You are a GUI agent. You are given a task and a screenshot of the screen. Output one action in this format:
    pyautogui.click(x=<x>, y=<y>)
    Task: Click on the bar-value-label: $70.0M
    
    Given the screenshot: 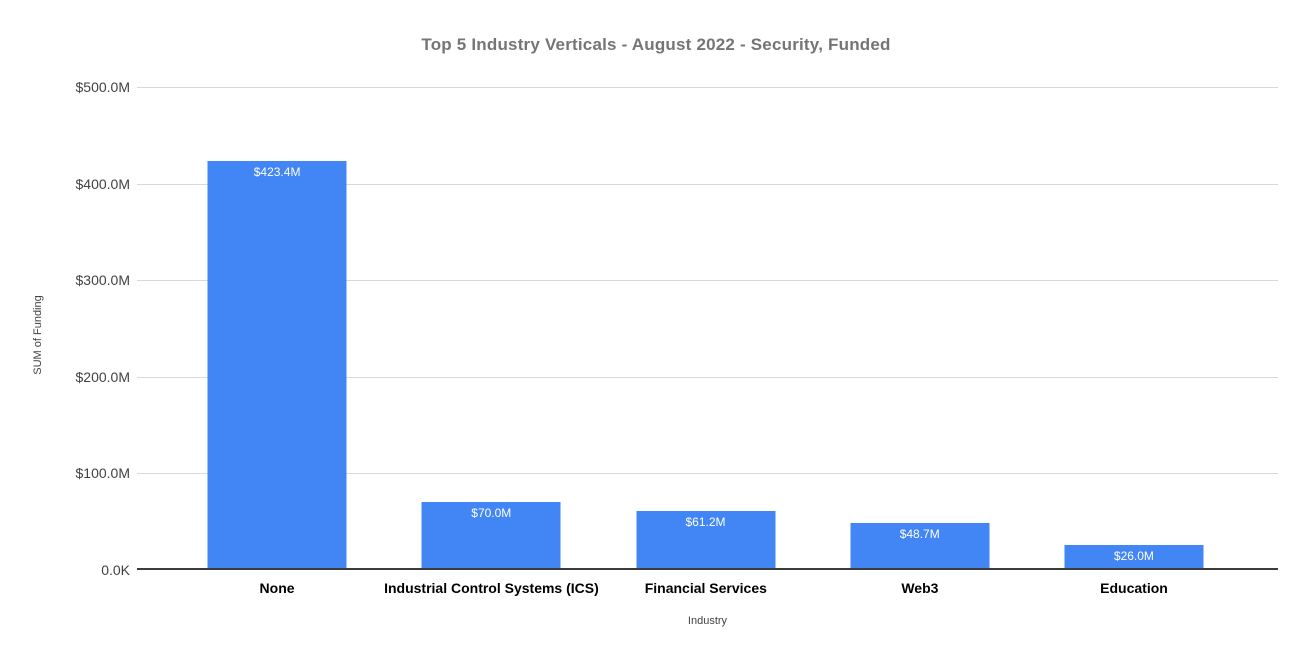 What is the action you would take?
    pyautogui.click(x=491, y=513)
    